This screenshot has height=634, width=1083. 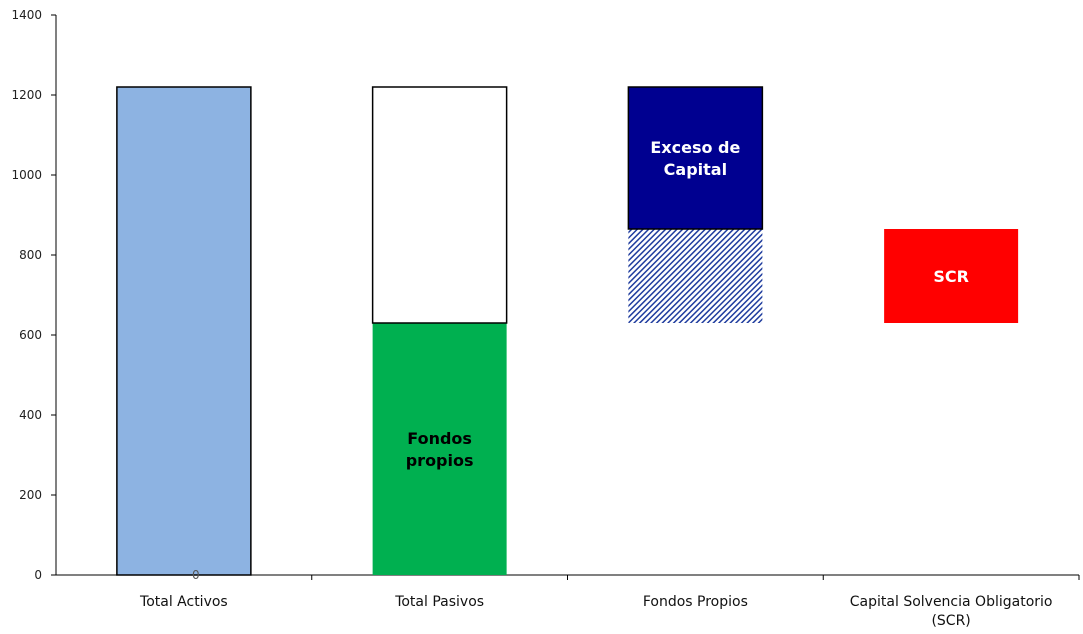 I want to click on y-tick-label: 0, so click(x=38, y=575).